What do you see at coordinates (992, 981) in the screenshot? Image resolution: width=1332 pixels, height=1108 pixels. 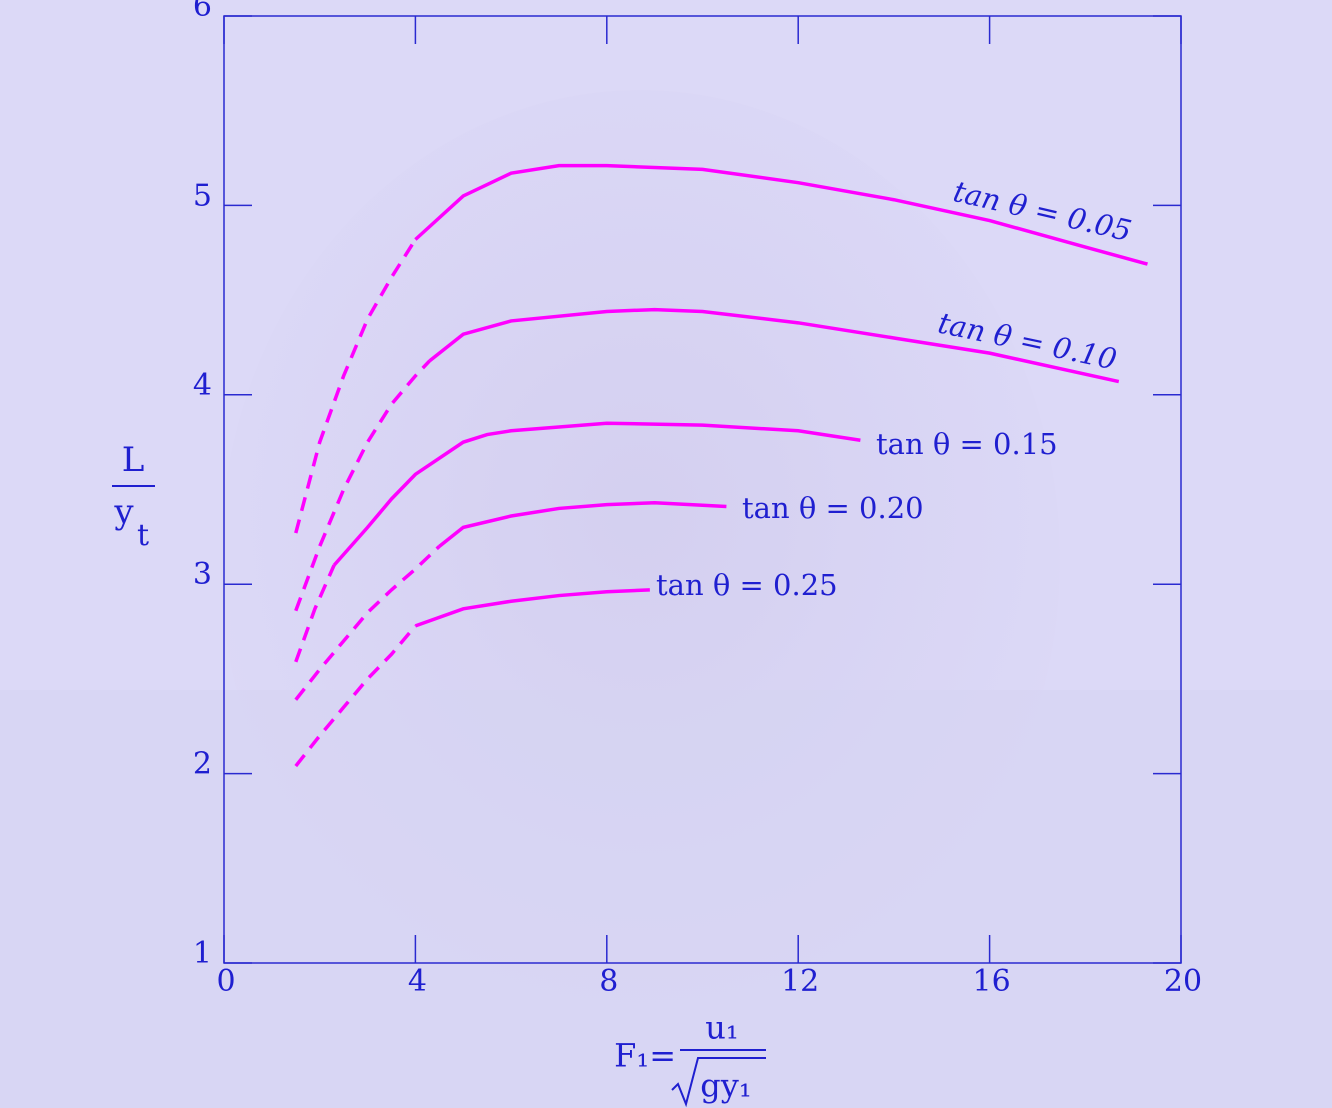 I see `x-tick-label: 16` at bounding box center [992, 981].